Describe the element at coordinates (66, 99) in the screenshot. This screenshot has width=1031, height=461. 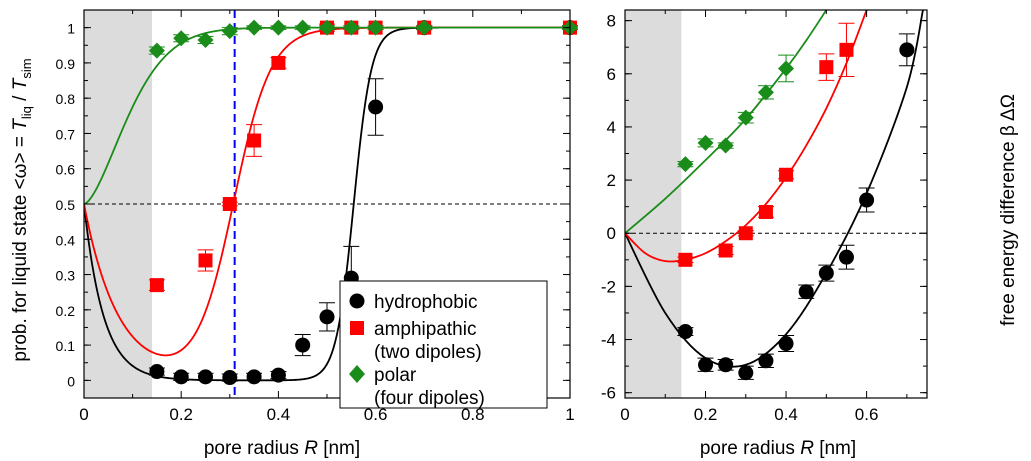
I see `y-tick-label: 0.8` at that location.